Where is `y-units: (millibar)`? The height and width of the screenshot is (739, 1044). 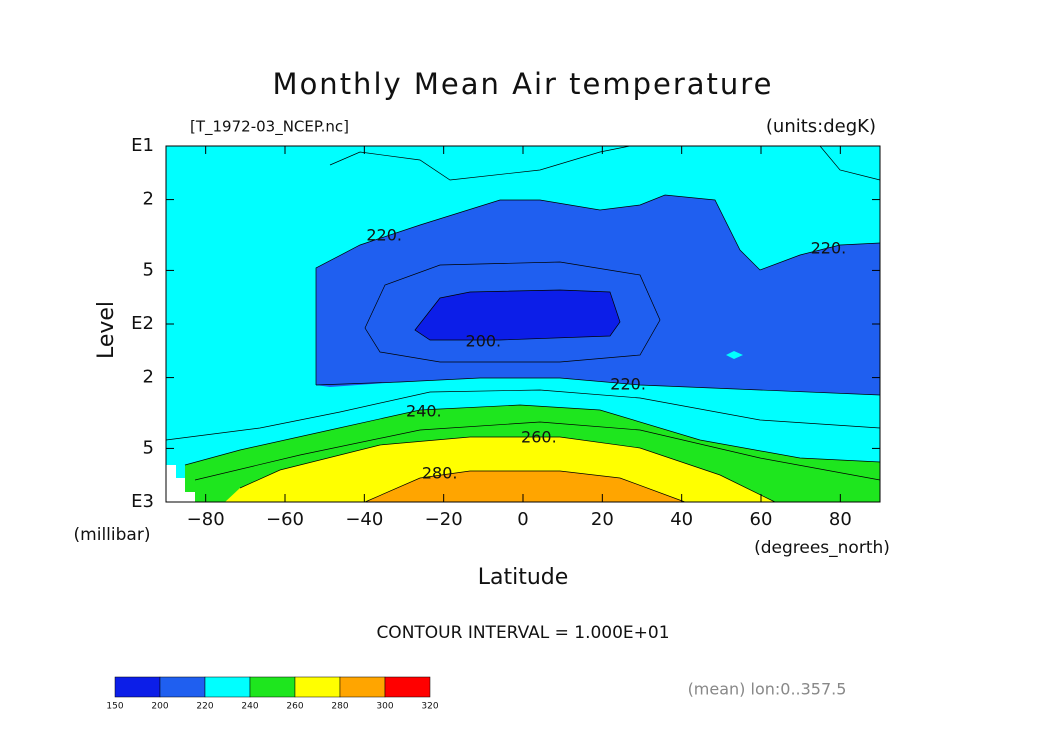 y-units: (millibar) is located at coordinates (112, 535).